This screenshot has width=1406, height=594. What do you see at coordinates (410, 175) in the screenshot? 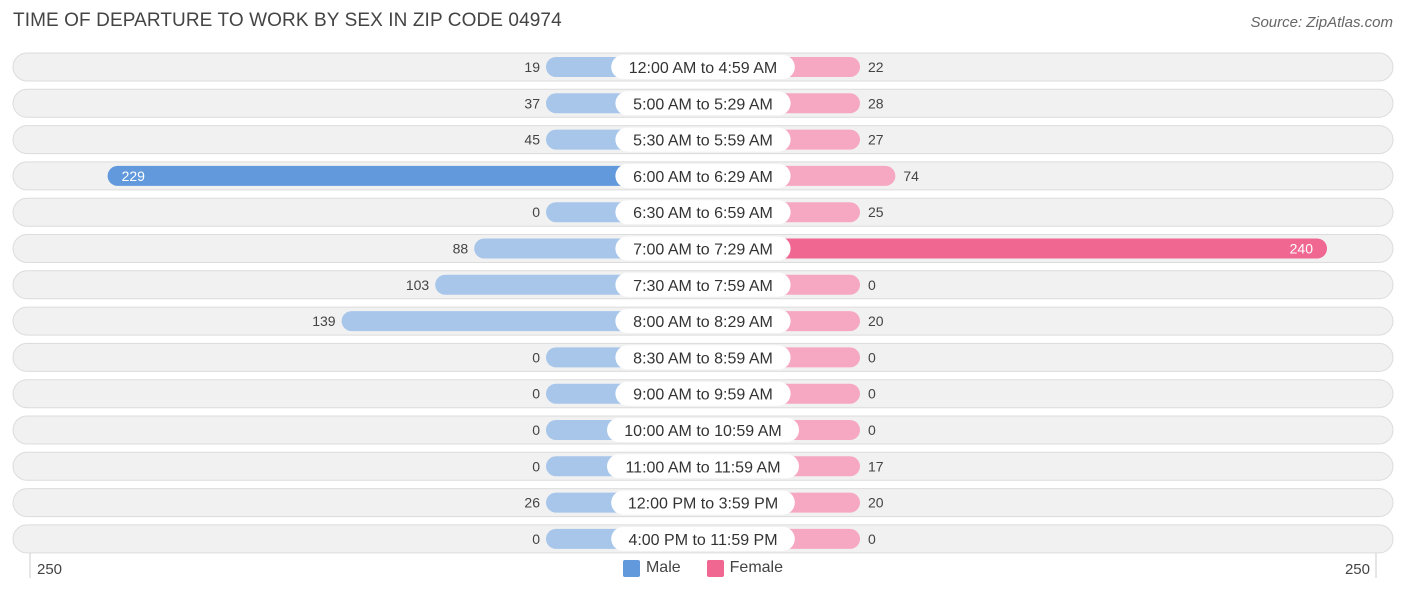
I see `male-bar` at bounding box center [410, 175].